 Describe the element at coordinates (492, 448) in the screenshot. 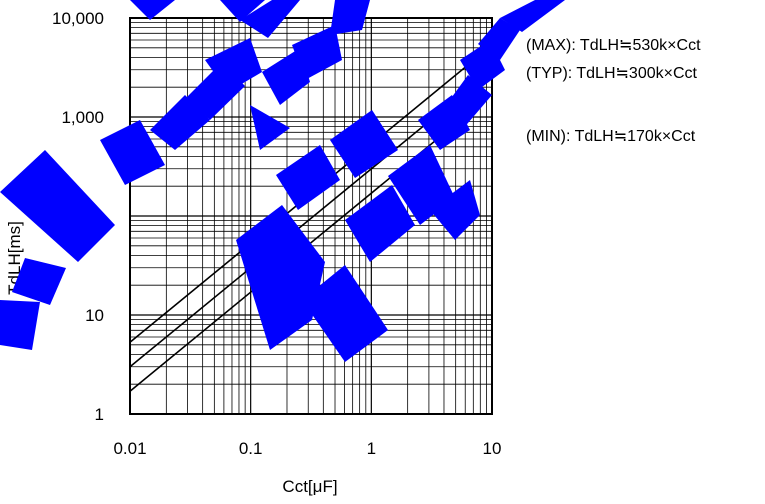

I see `x-tick-label: 10` at that location.